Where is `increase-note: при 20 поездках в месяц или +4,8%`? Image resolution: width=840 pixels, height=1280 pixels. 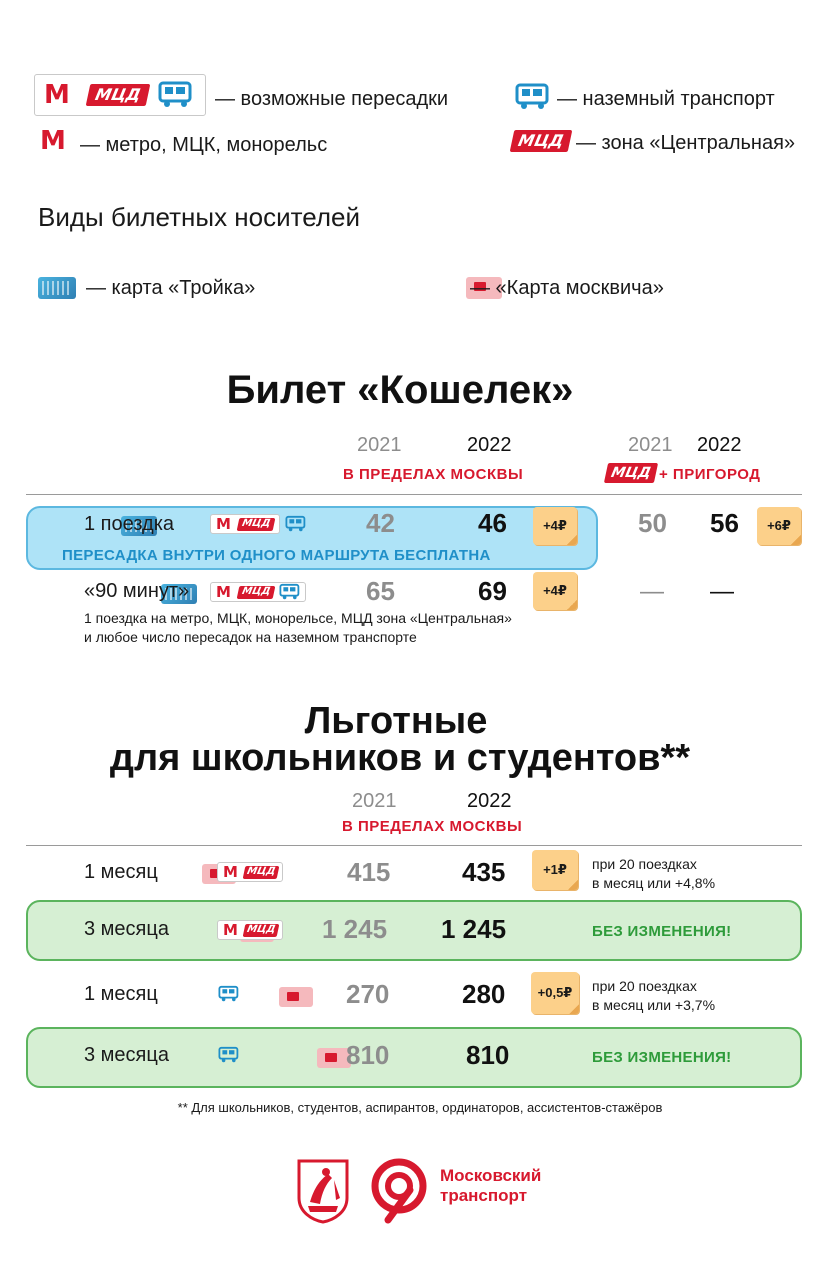
increase-note: при 20 поездках в месяц или +4,8% is located at coordinates (653, 874).